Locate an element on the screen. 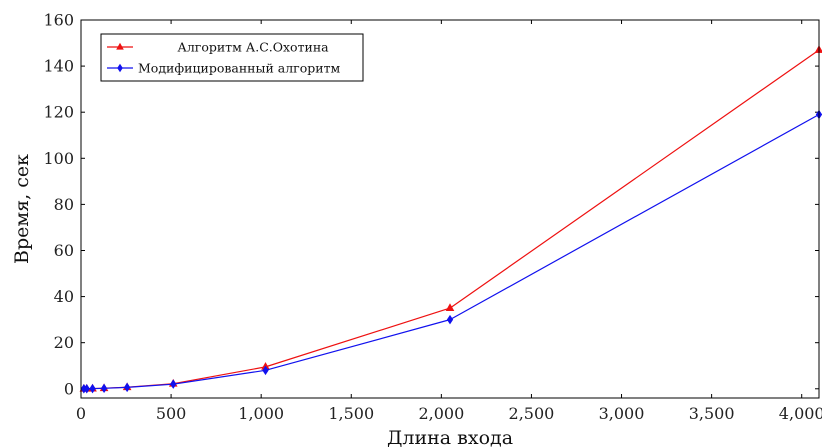  x-tick-label: 1,000 is located at coordinates (261, 413).